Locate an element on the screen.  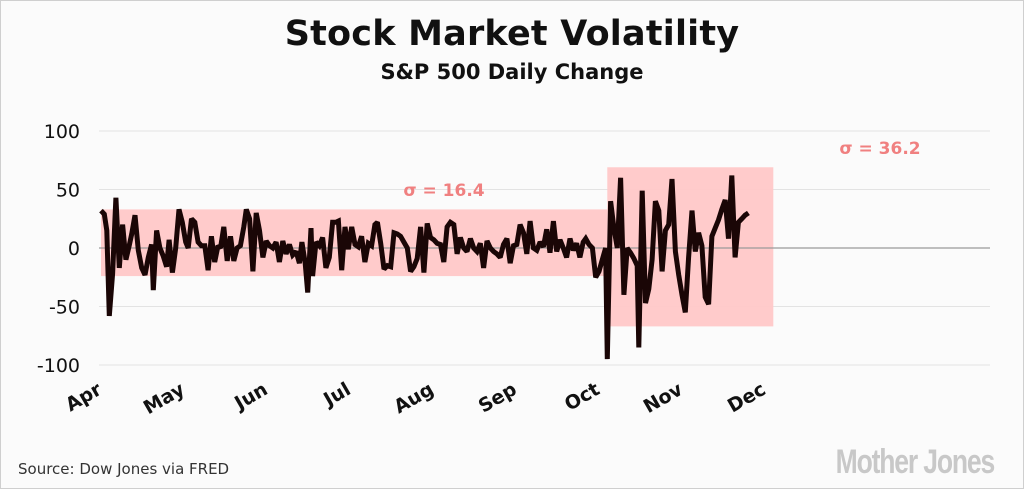
y-tick-label: 0 is located at coordinates (74, 249).